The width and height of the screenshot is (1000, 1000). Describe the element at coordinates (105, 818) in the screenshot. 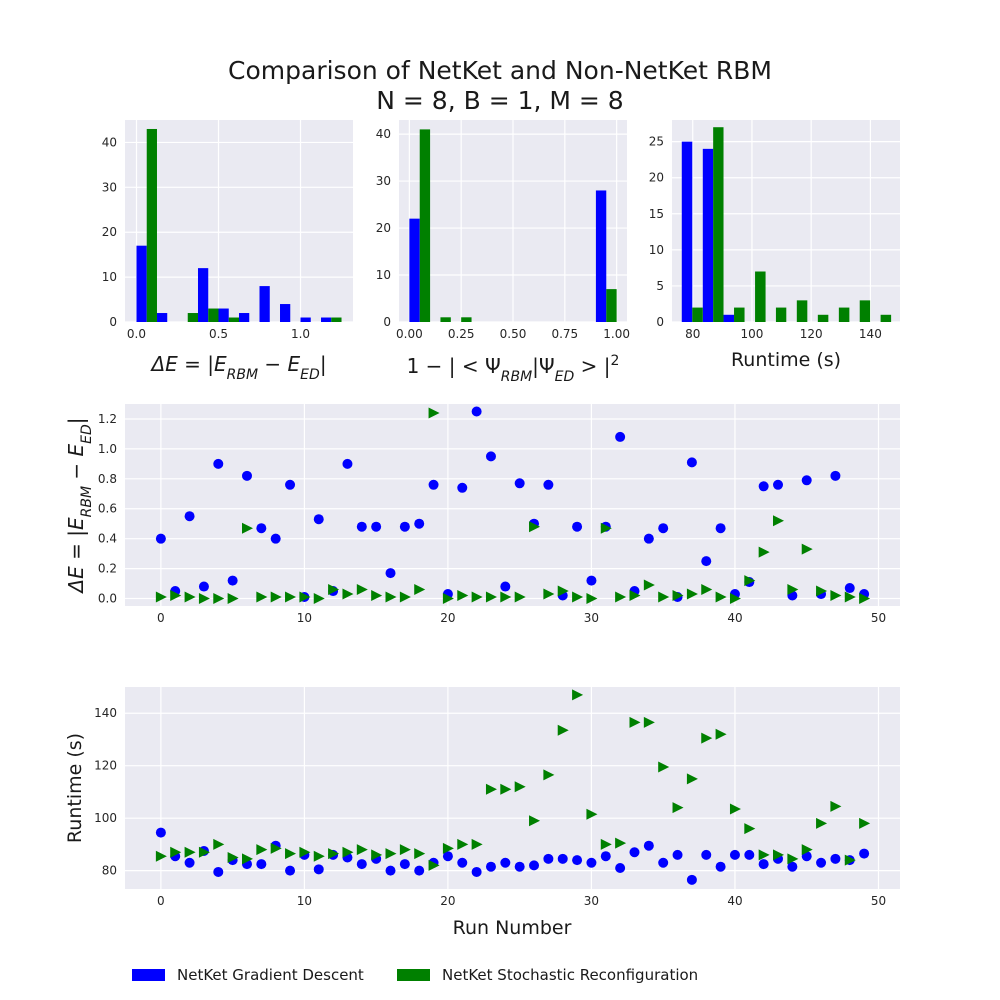

I see `y-tick-label: 100` at that location.